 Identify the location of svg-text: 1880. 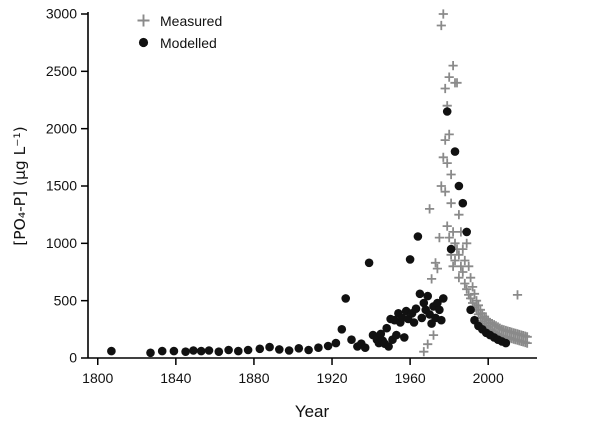
(253, 378).